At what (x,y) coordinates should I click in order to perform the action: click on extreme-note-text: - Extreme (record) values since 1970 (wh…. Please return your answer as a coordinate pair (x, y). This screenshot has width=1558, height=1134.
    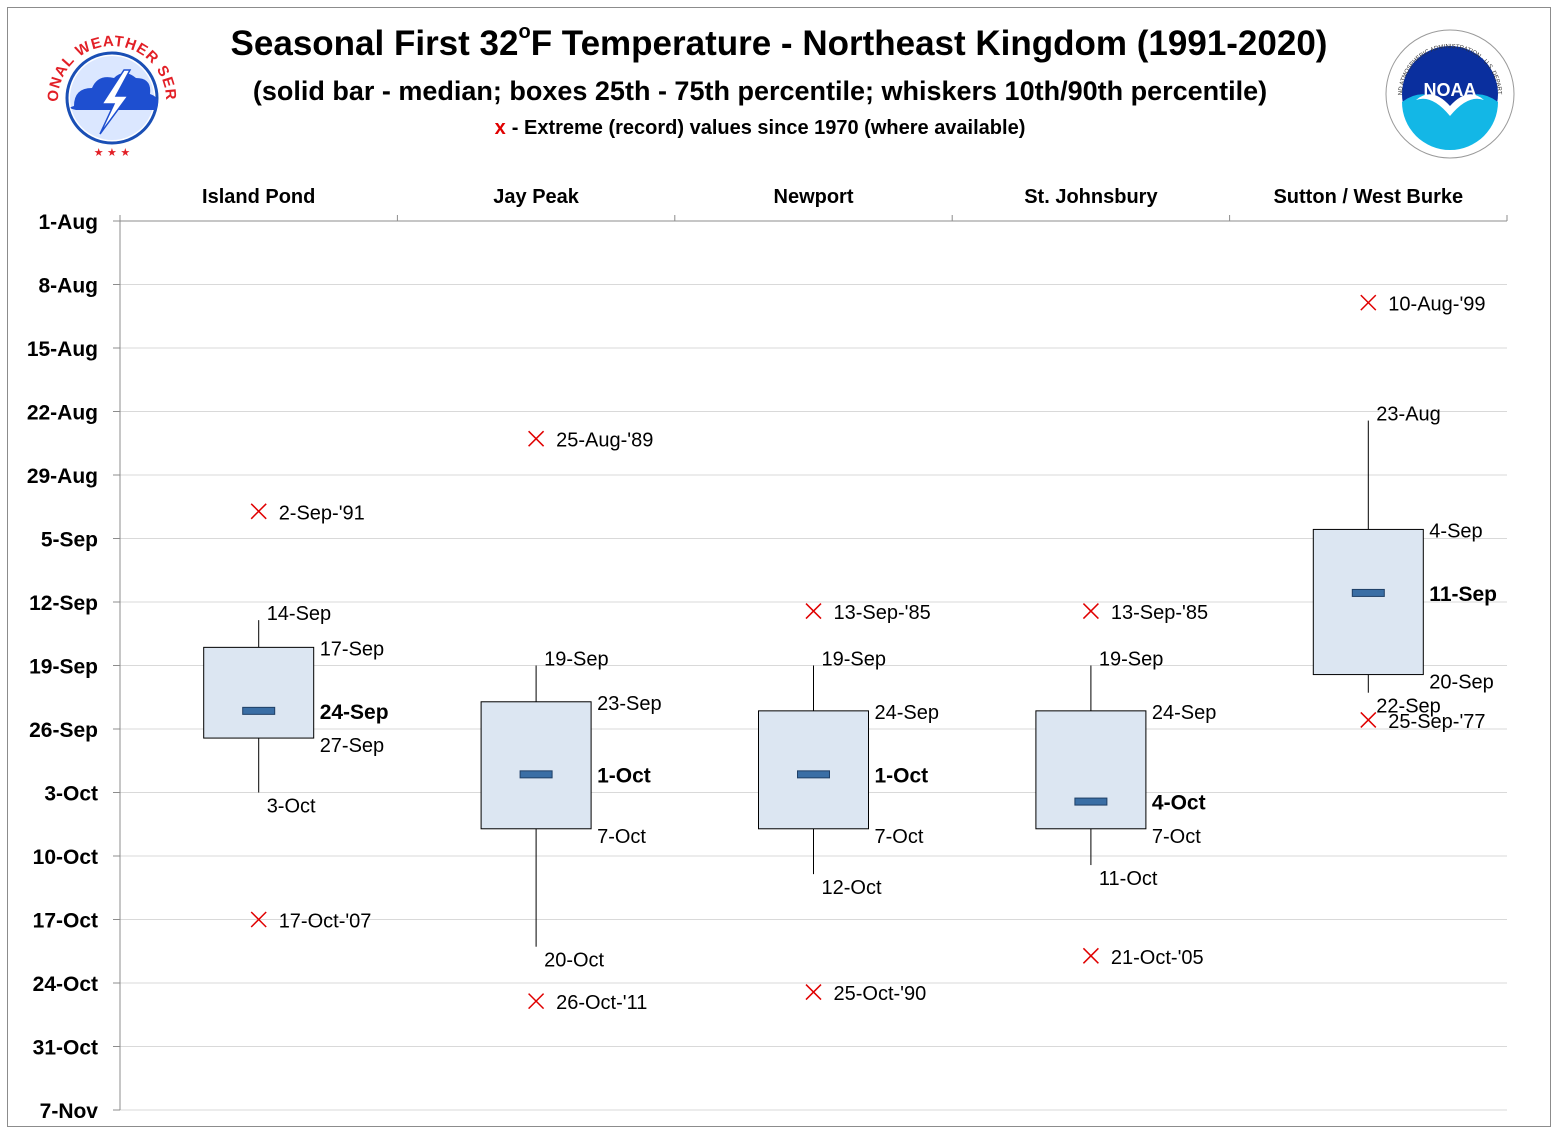
    Looking at the image, I should click on (768, 128).